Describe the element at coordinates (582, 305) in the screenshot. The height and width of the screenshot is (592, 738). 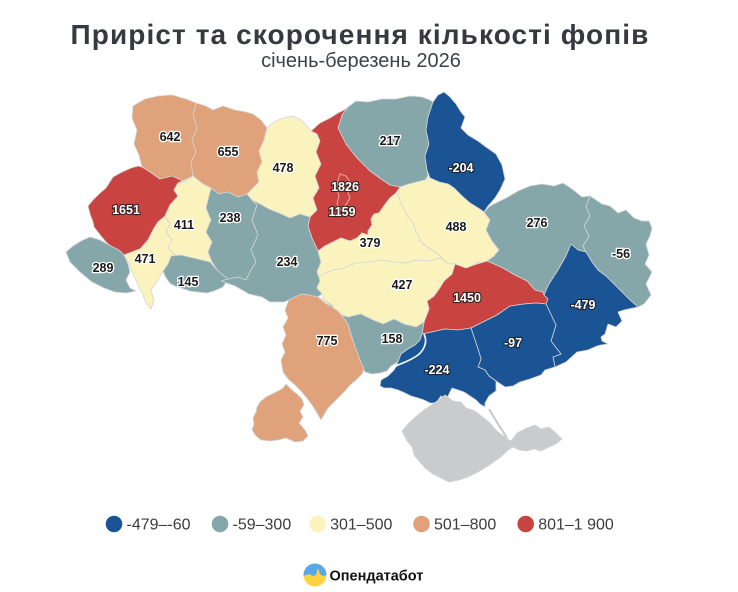
I see `svg-text: -479` at that location.